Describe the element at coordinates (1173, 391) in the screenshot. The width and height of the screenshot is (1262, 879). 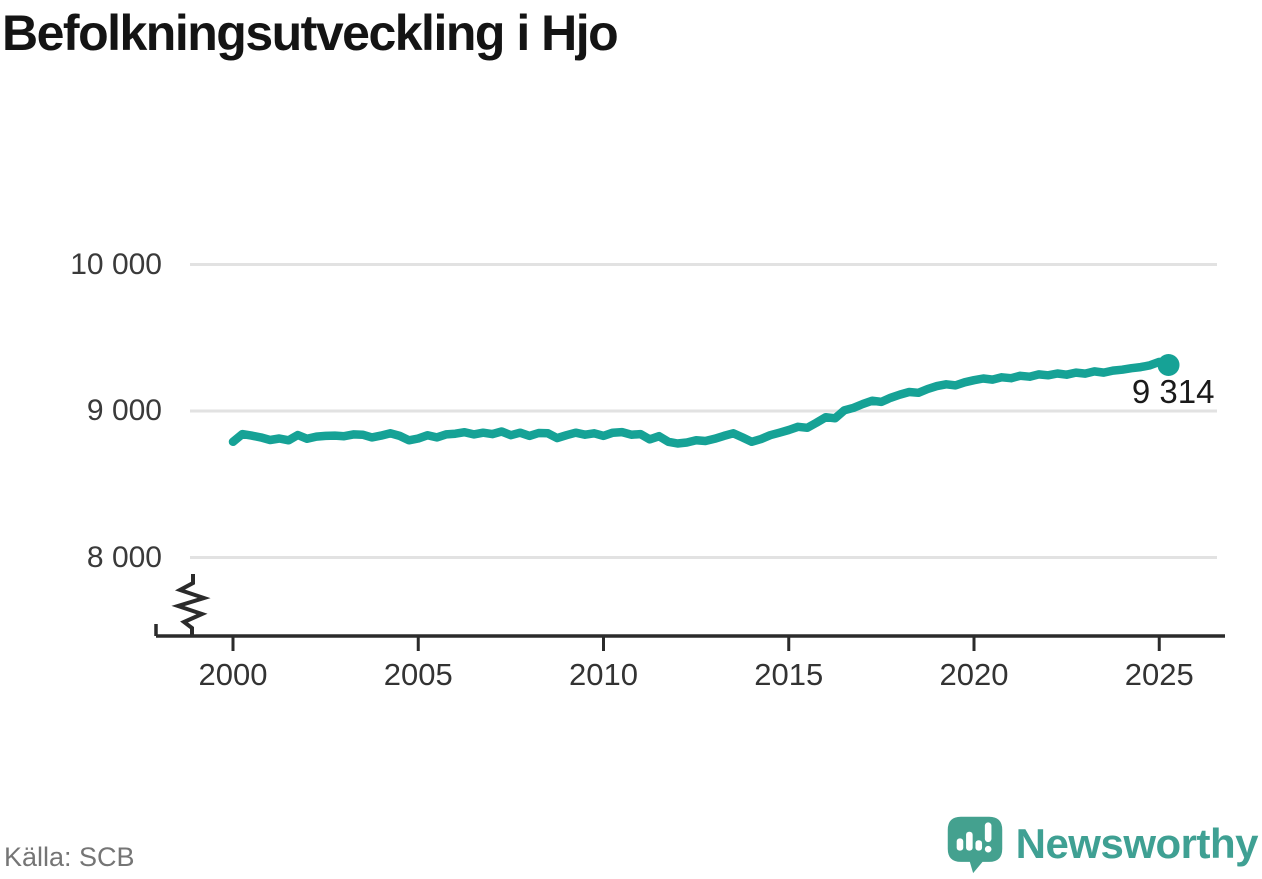
I see `latest-value-label: 9 314` at that location.